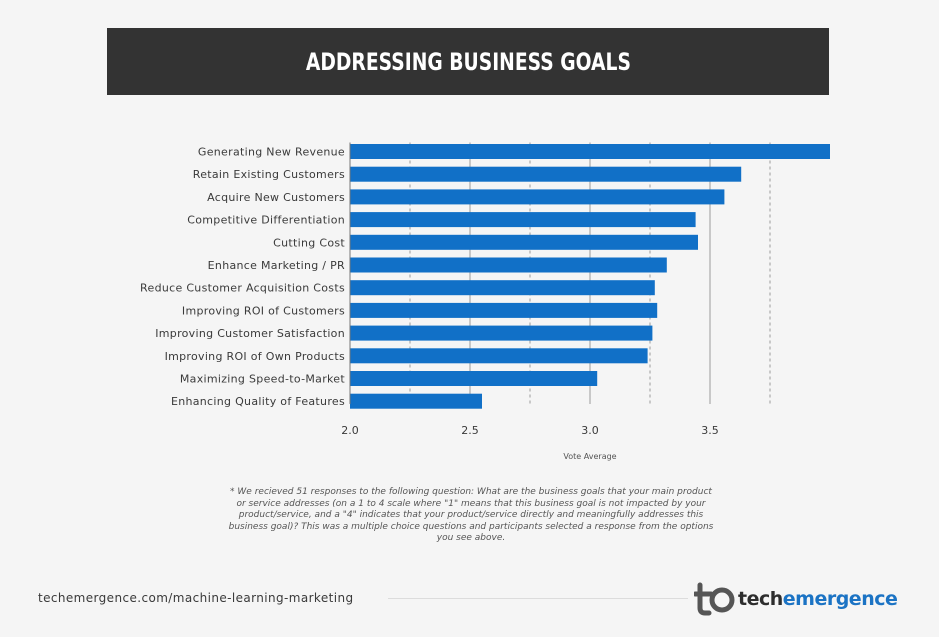 This screenshot has height=637, width=939. What do you see at coordinates (710, 430) in the screenshot?
I see `x-tick-label: 3.5` at bounding box center [710, 430].